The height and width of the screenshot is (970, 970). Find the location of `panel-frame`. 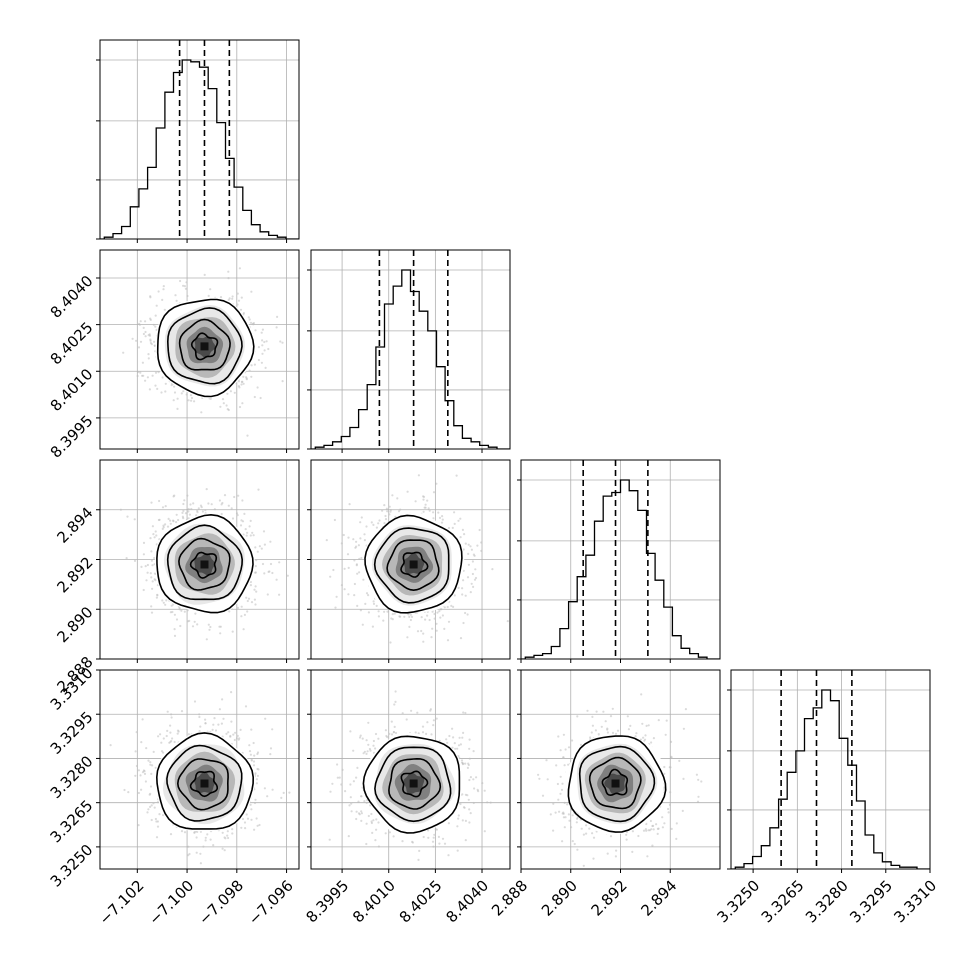

panel-frame is located at coordinates (199, 769).